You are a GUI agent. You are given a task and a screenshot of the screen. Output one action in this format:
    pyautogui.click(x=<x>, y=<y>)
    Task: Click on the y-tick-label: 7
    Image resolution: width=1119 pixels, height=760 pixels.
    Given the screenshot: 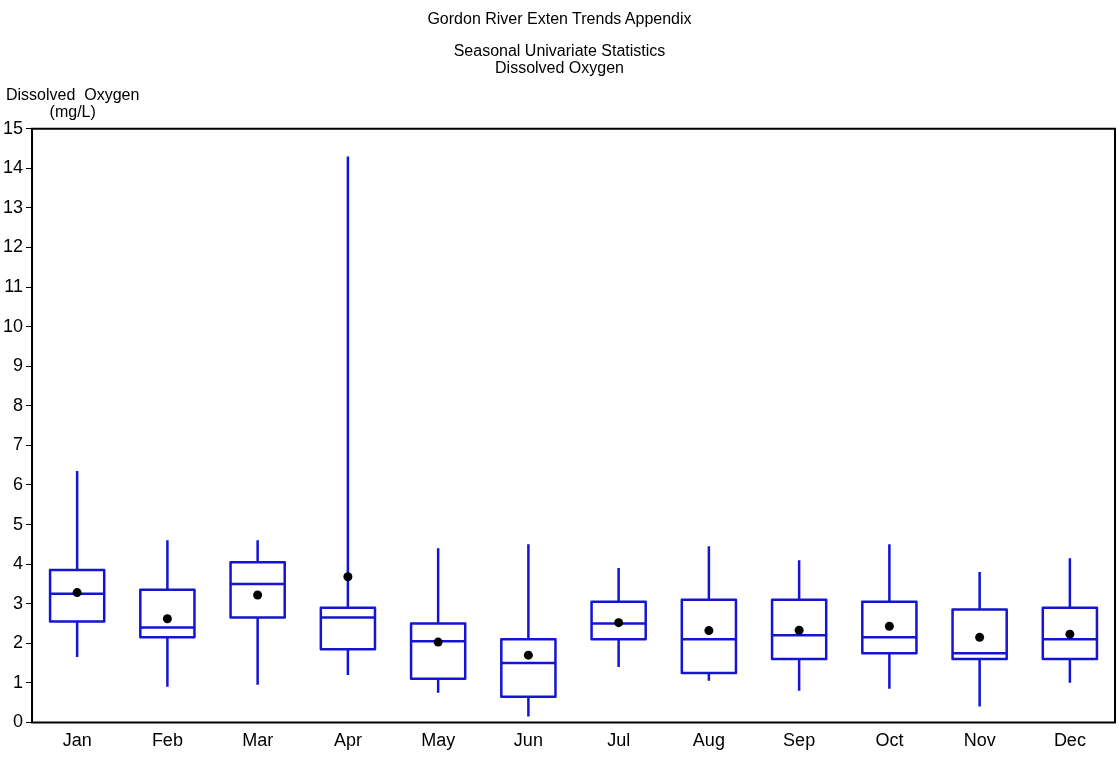 What is the action you would take?
    pyautogui.click(x=18, y=444)
    